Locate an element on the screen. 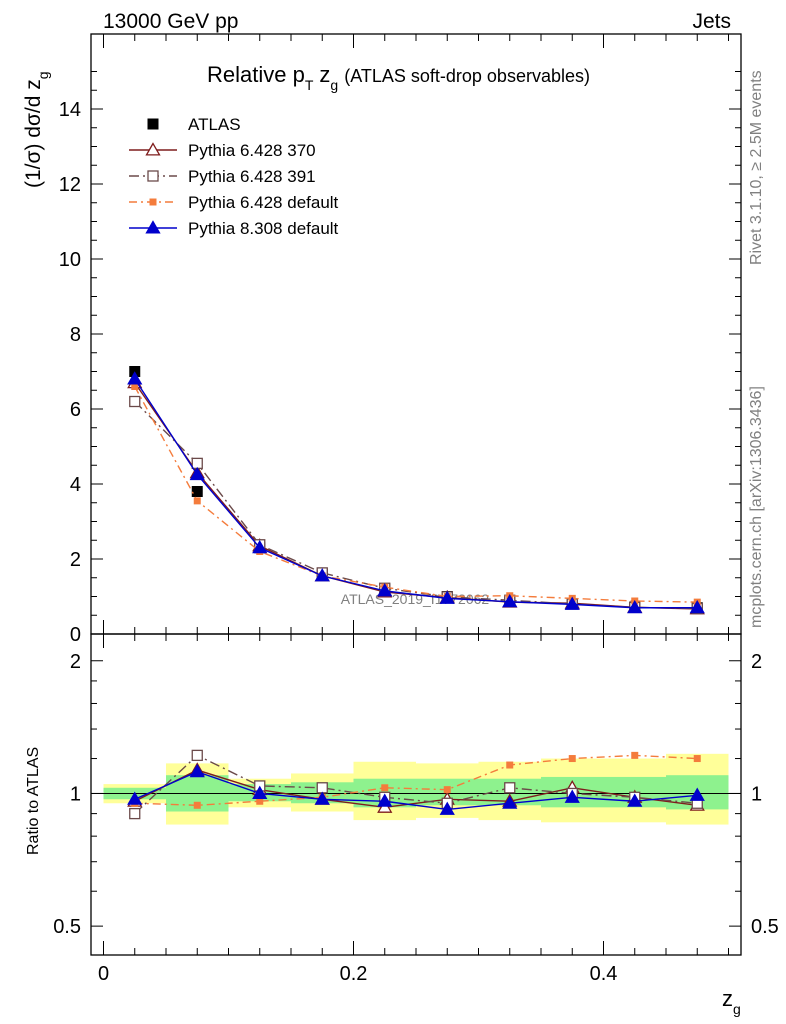  top-y-tick-label: 10 is located at coordinates (70, 260).